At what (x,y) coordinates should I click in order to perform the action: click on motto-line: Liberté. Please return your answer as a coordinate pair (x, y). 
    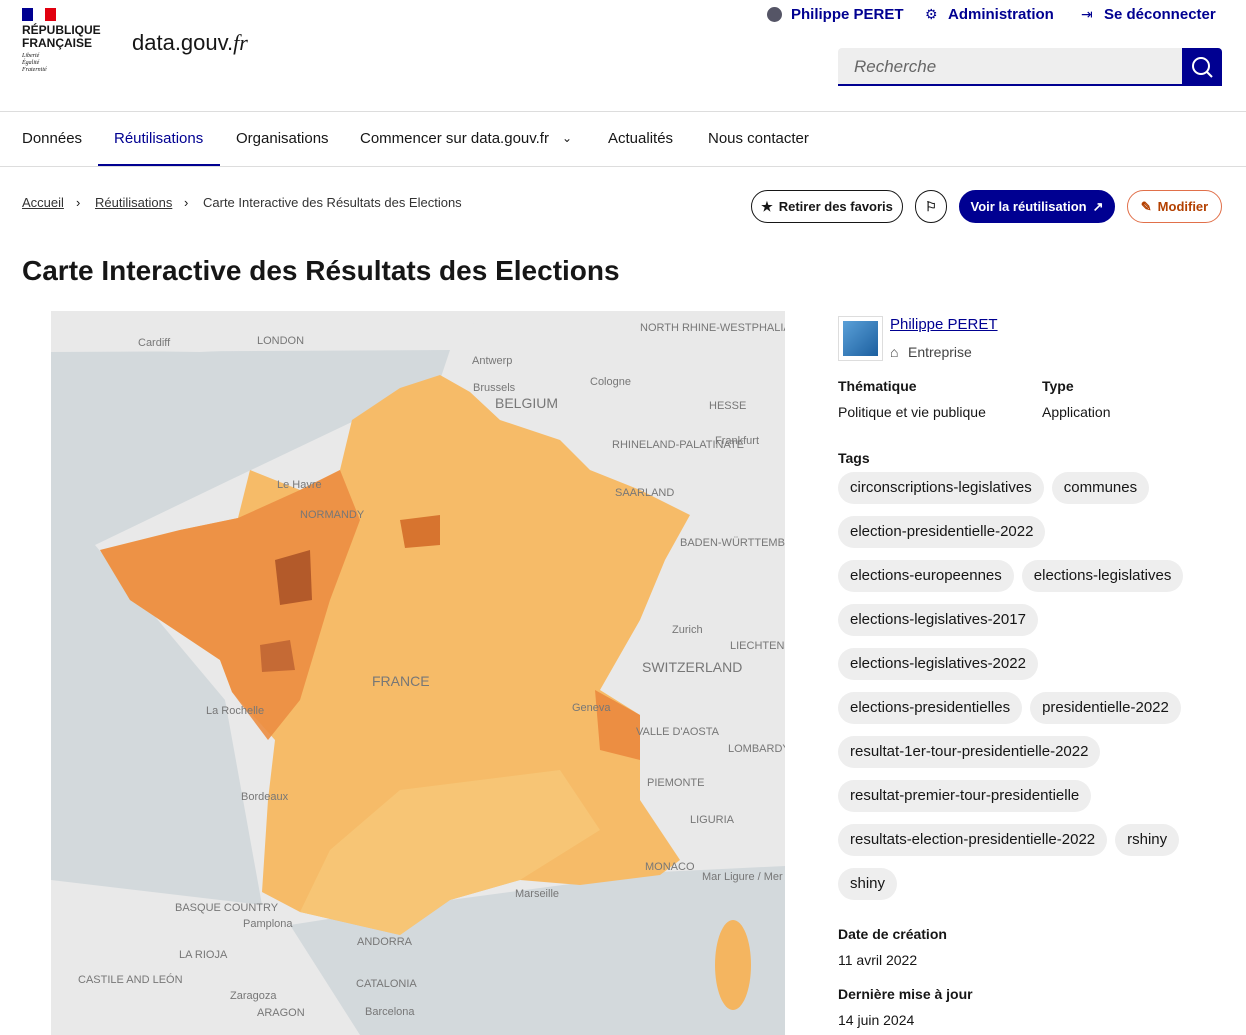
    Looking at the image, I should click on (31, 56).